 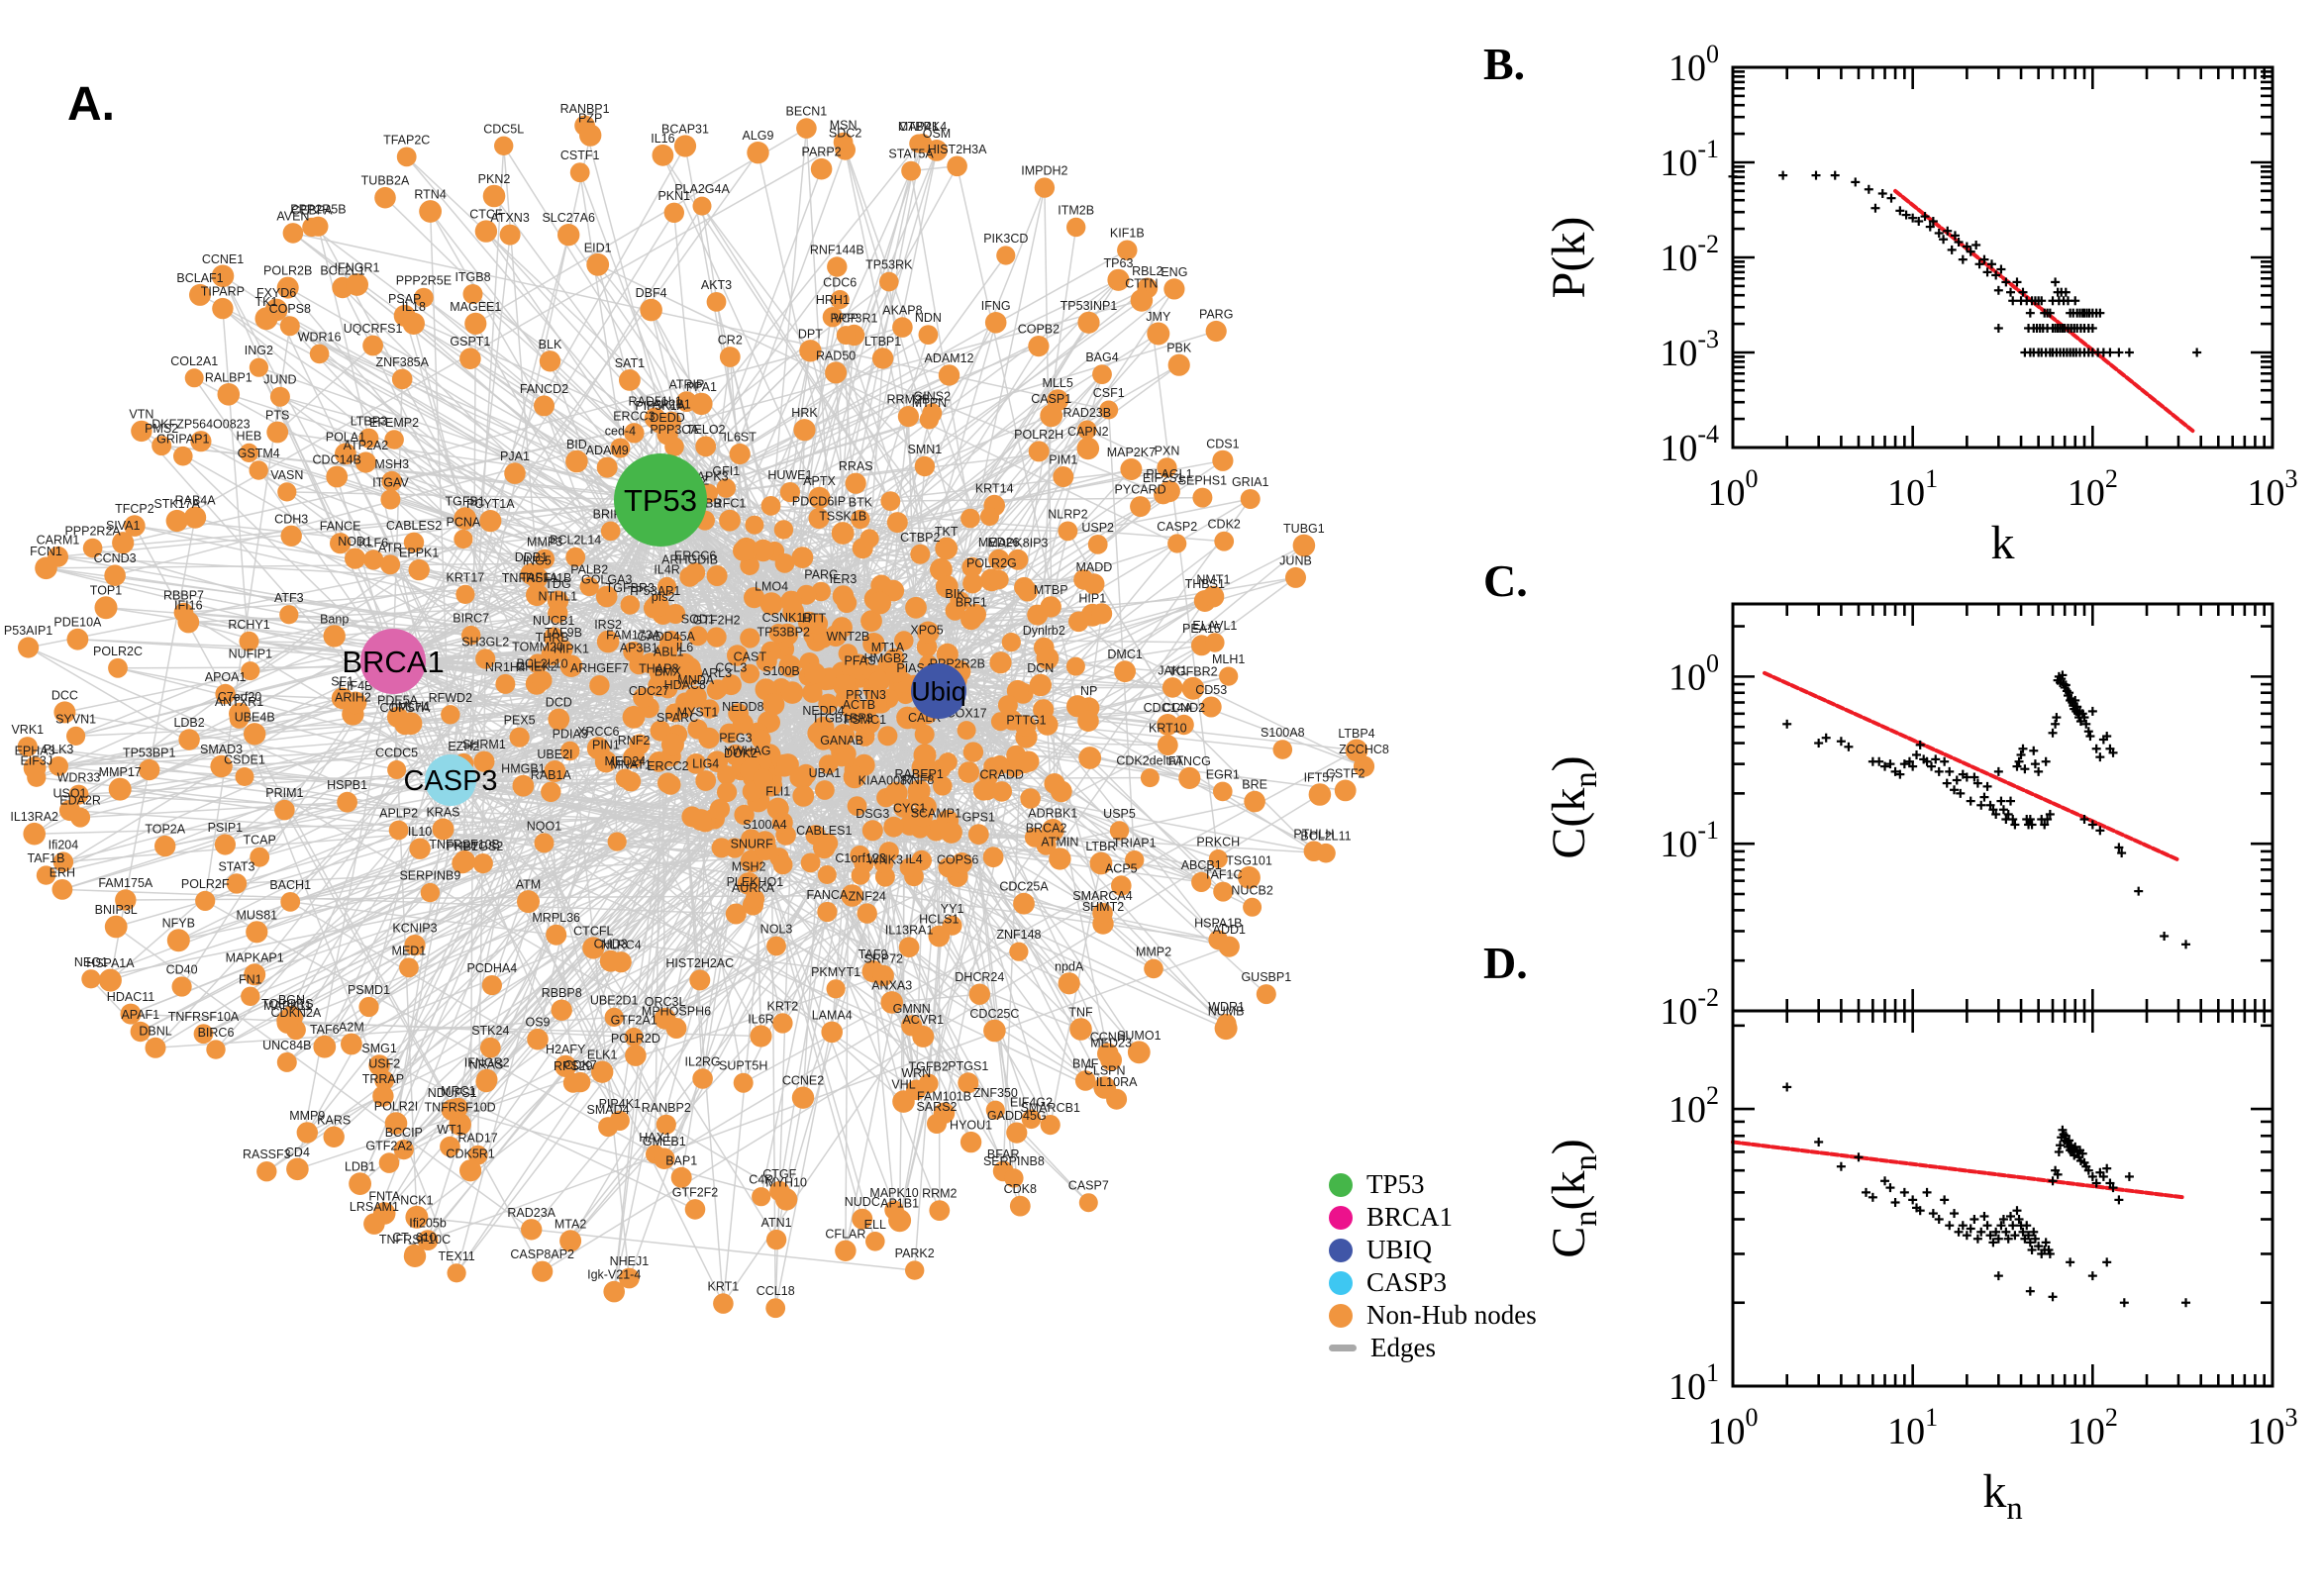 I want to click on gene-label: RASSF3, so click(x=267, y=1154).